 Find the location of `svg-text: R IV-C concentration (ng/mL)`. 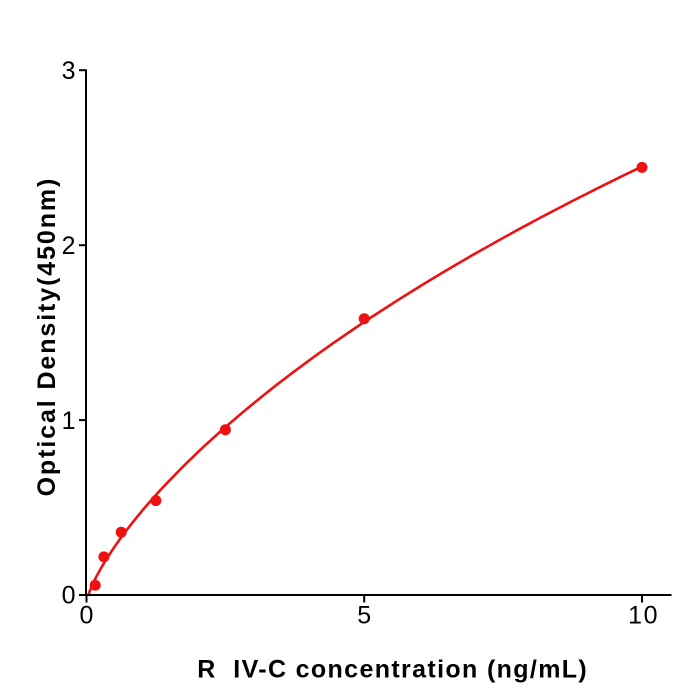

svg-text: R IV-C concentration (ng/mL) is located at coordinates (392, 670).